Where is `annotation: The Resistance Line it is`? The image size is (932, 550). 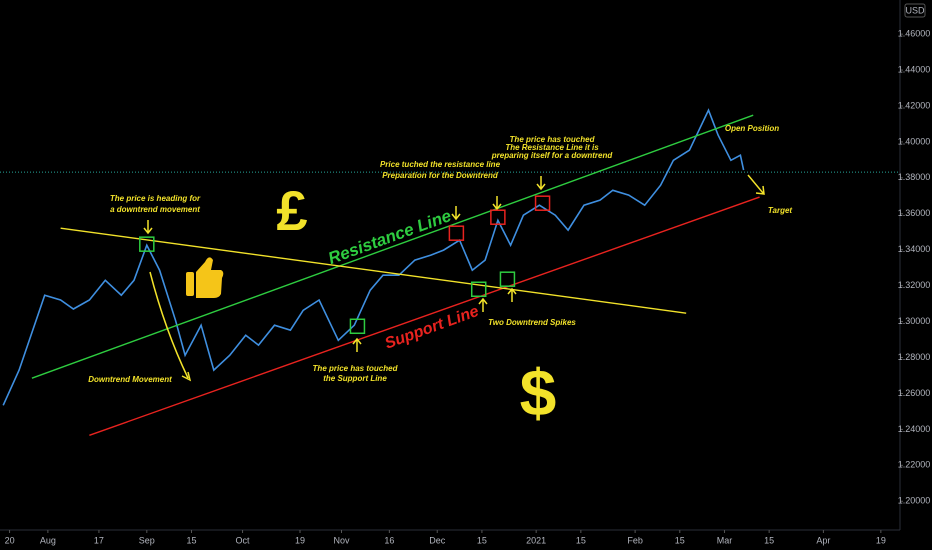 annotation: The Resistance Line it is is located at coordinates (552, 147).